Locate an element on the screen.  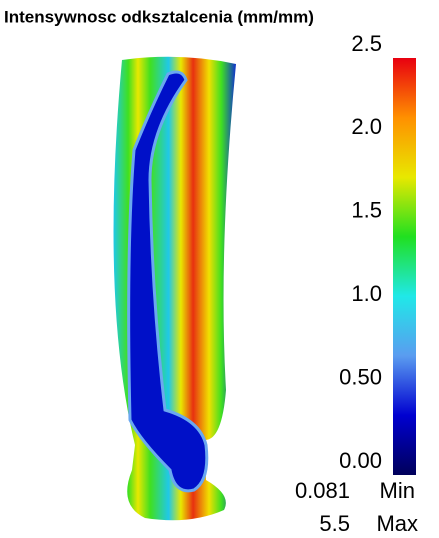
colorbar-tick-label: 2.5 is located at coordinates (366, 43).